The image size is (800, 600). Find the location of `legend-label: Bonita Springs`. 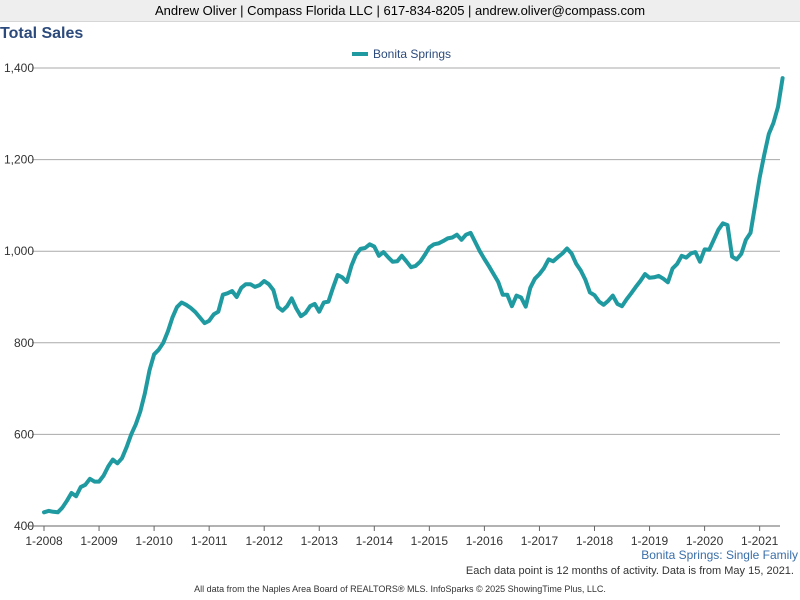

legend-label: Bonita Springs is located at coordinates (412, 54).